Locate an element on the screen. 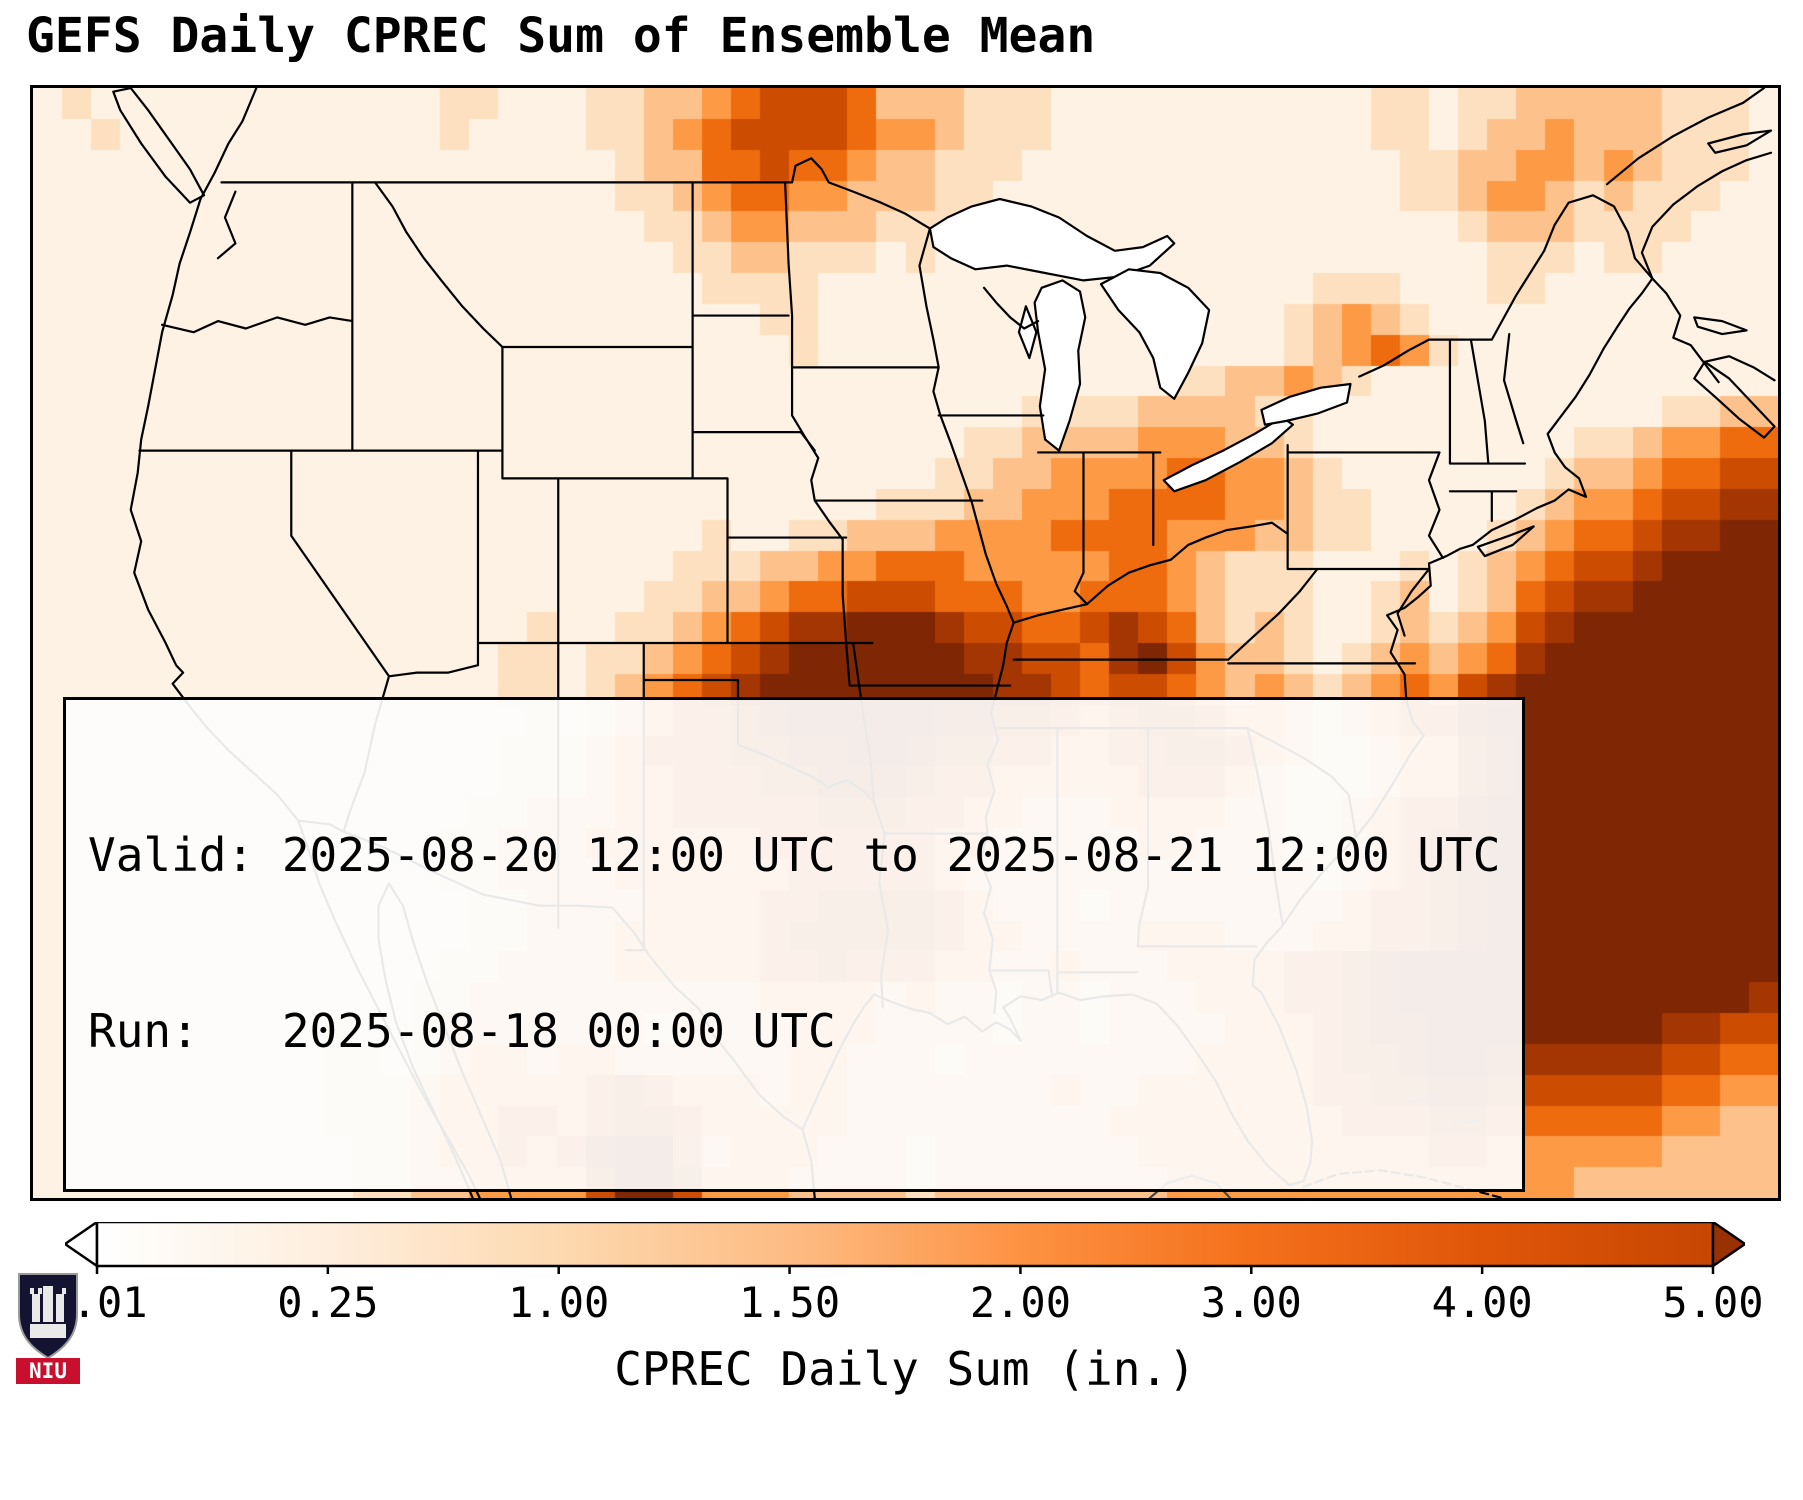  colorbar-over-arrow is located at coordinates (1729, 1244).